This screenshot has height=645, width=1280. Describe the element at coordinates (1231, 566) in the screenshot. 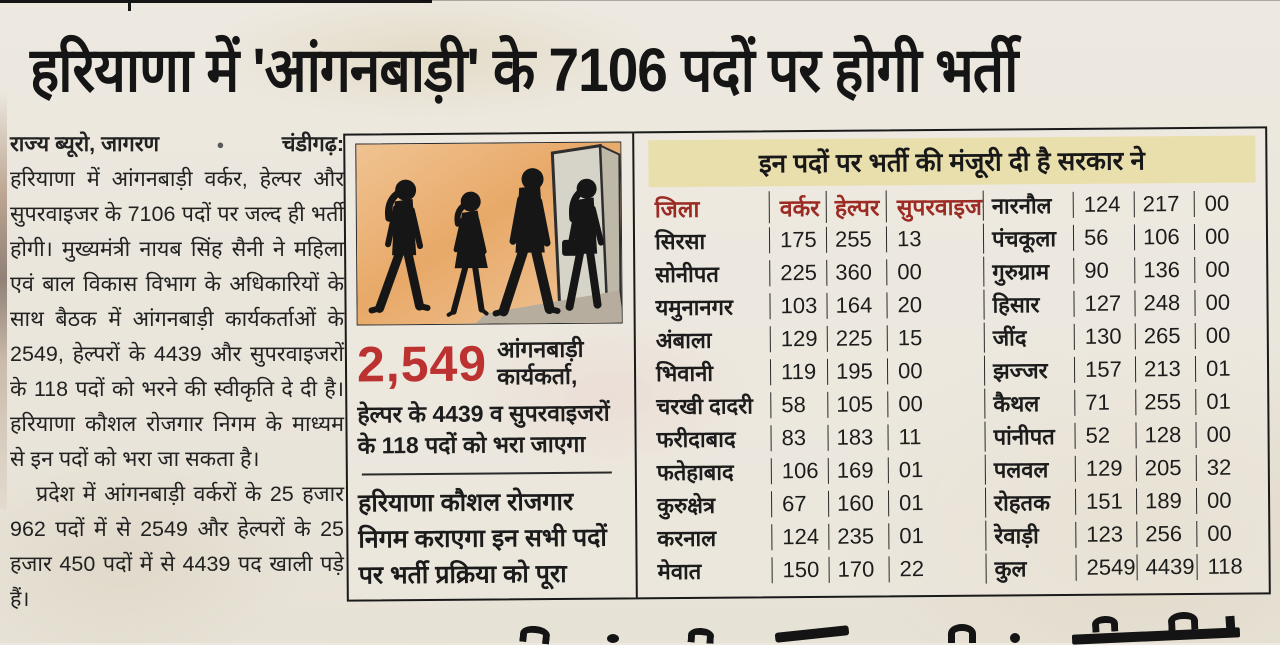

I see `count-cell: 118` at that location.